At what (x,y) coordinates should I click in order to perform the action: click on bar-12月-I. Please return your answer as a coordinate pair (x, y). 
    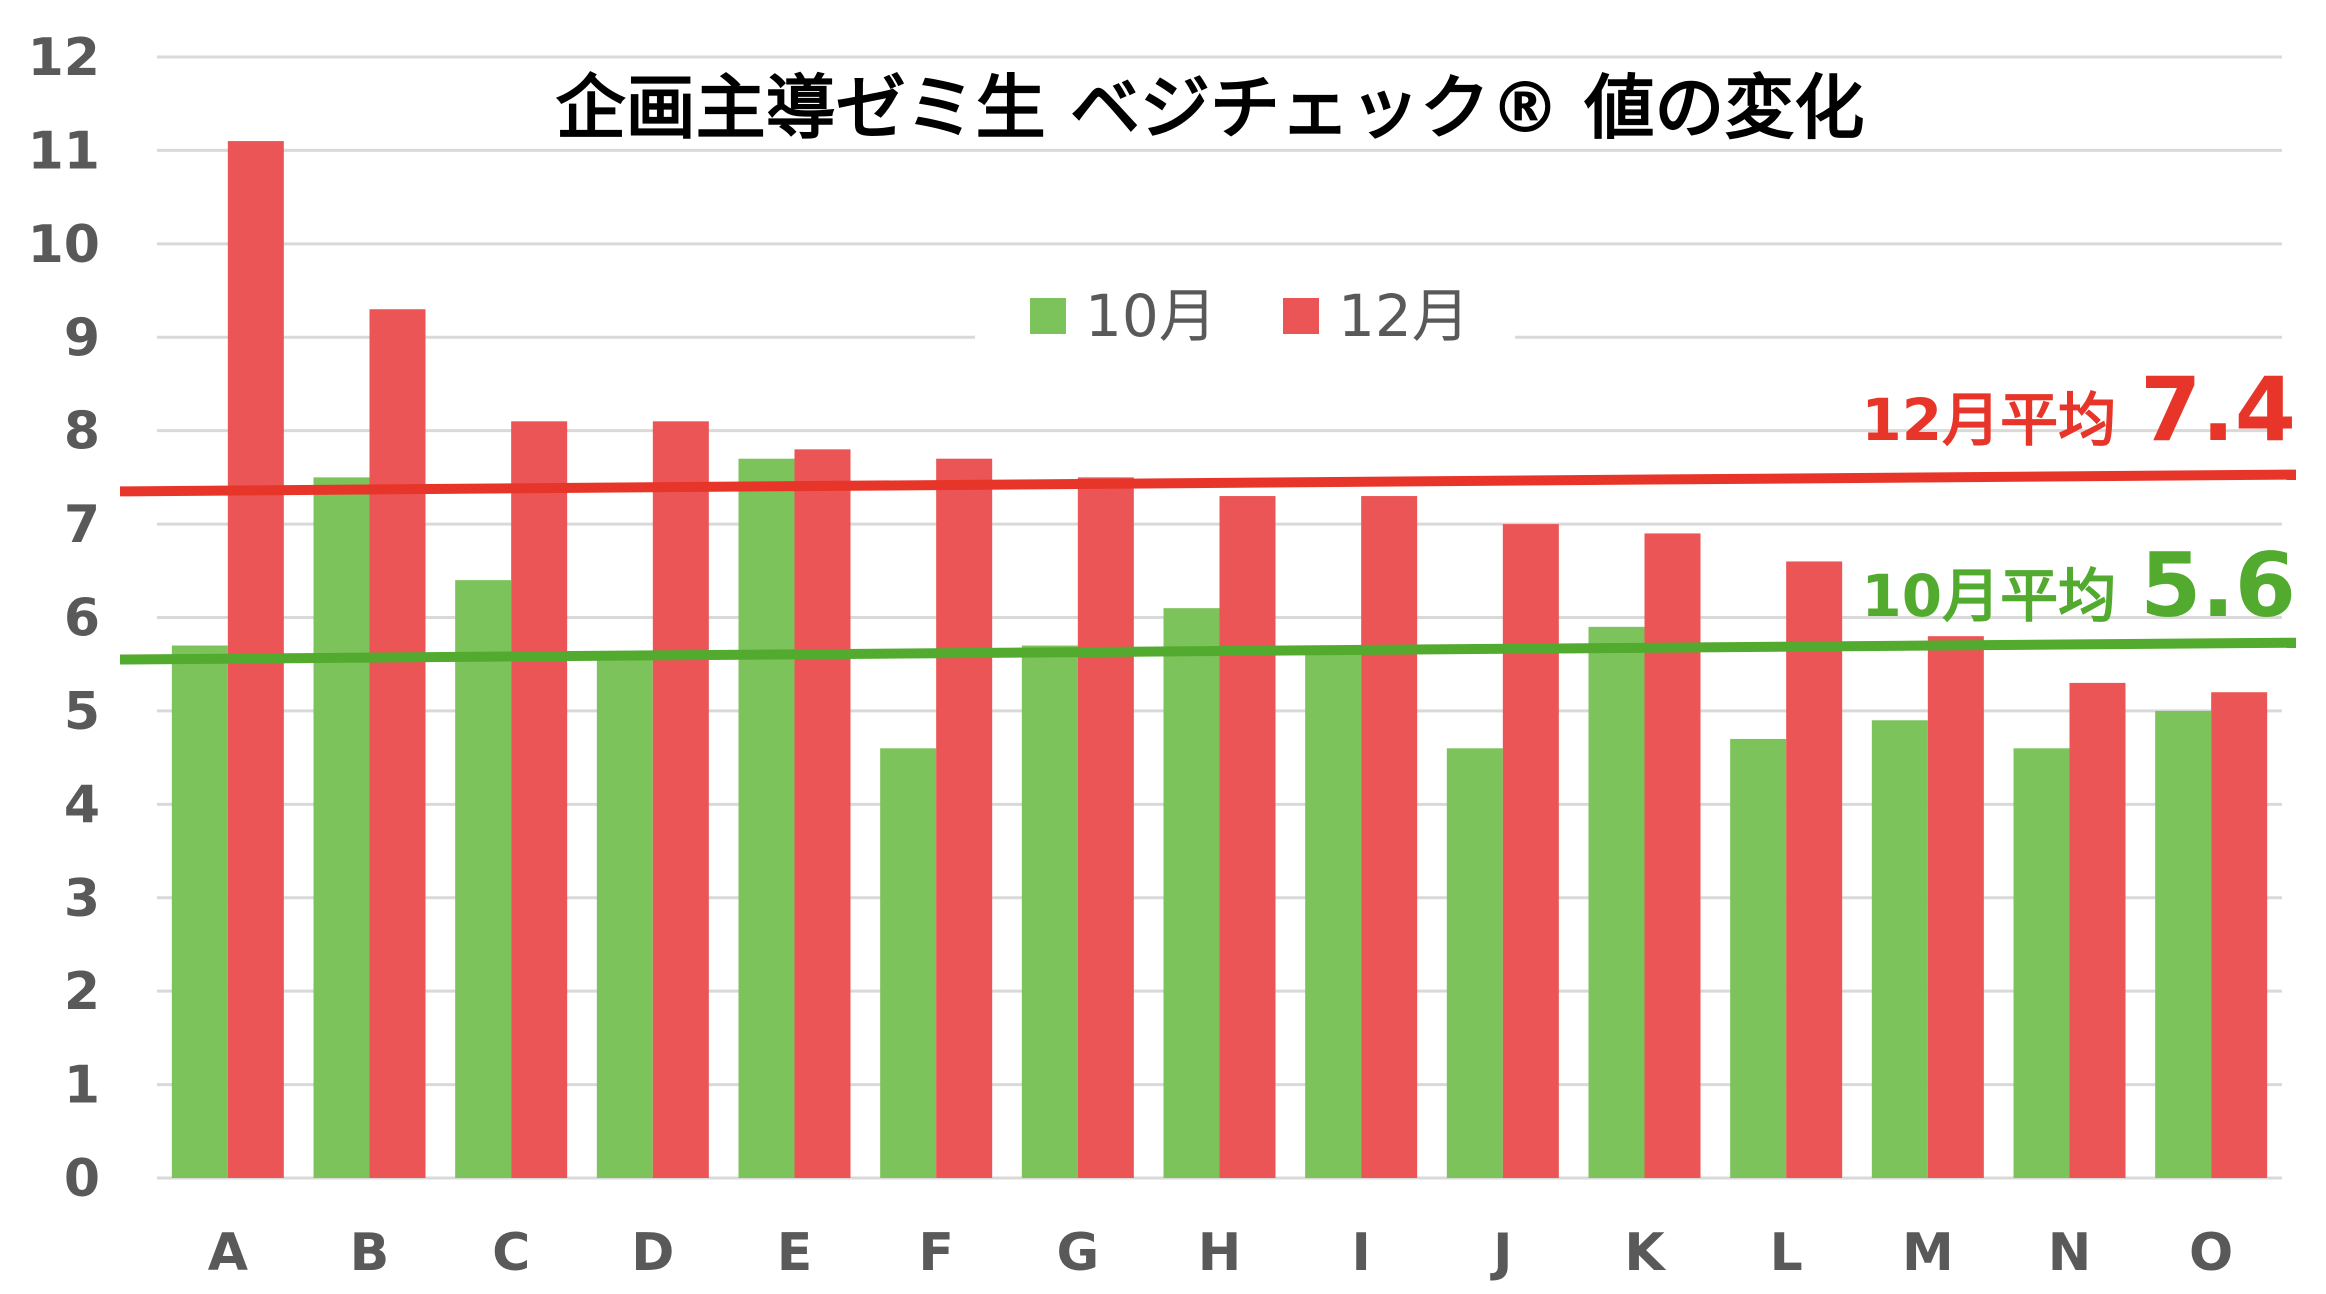
    Looking at the image, I should click on (1389, 837).